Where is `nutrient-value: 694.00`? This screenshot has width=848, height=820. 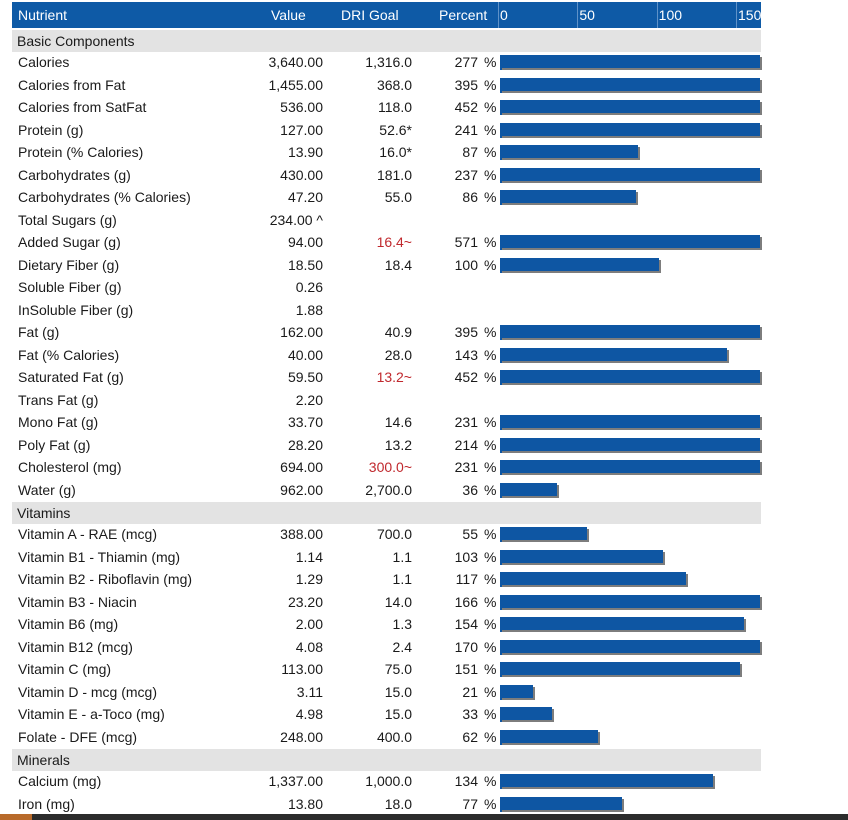 nutrient-value: 694.00 is located at coordinates (301, 467).